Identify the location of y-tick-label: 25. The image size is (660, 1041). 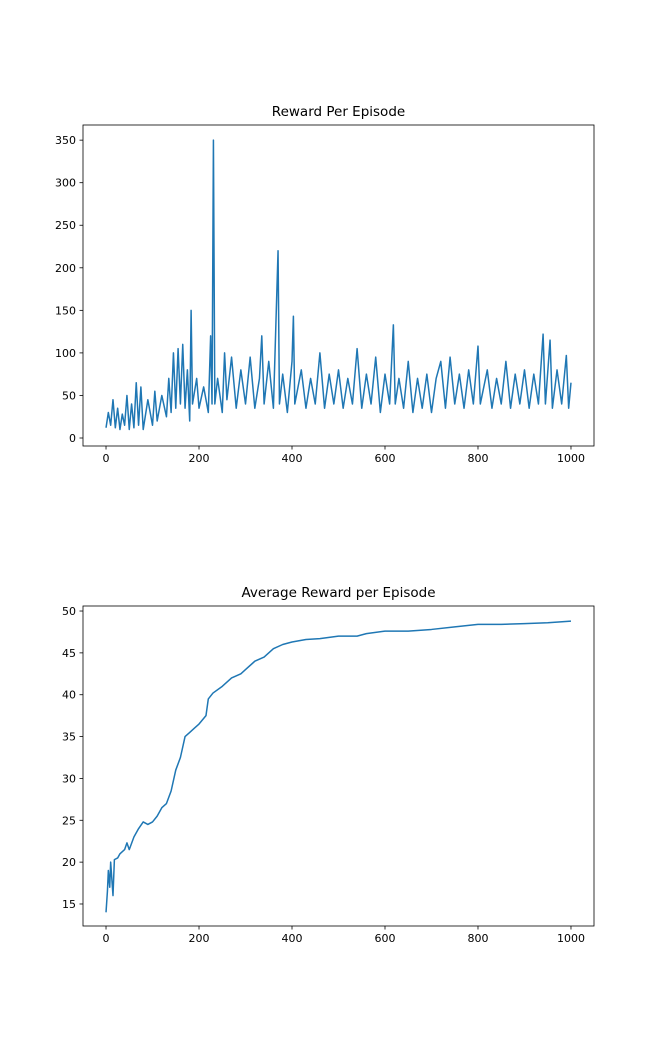
(69, 820).